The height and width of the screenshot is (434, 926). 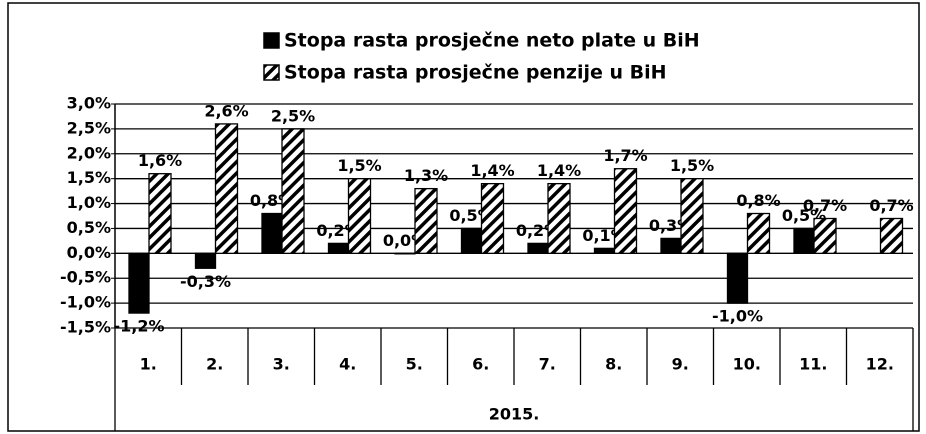 What do you see at coordinates (613, 364) in the screenshot?
I see `x-tick-label: 8.` at bounding box center [613, 364].